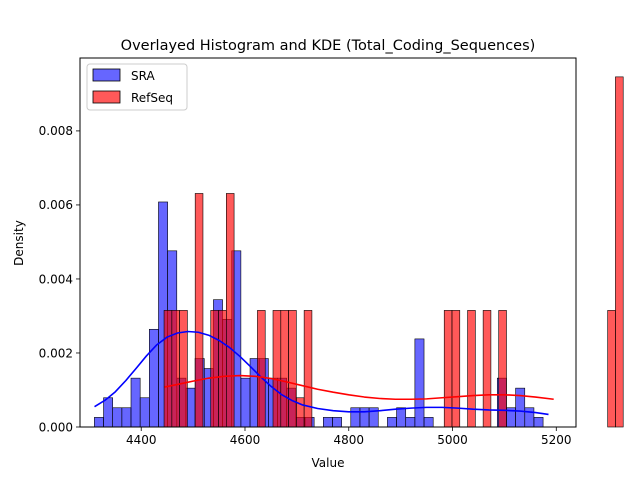  I want to click on y-tick-label-0: 0.000, so click(56, 427).